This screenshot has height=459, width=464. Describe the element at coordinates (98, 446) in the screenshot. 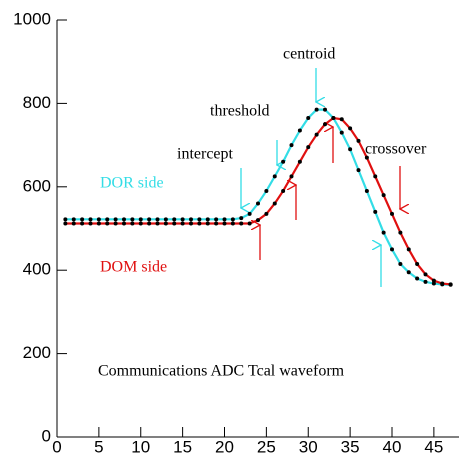

I see `x-tick-label: 5` at that location.